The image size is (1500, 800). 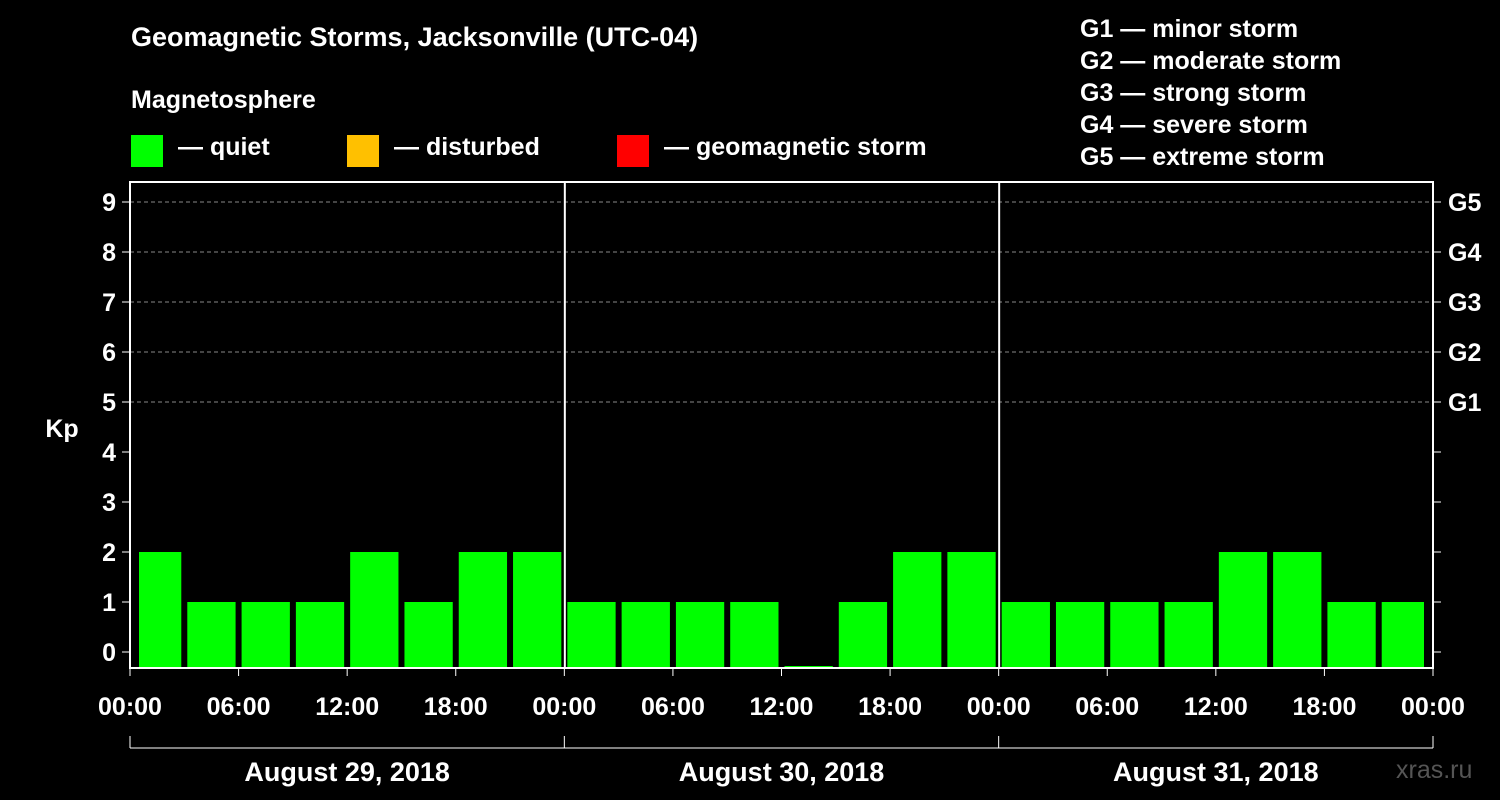 What do you see at coordinates (109, 603) in the screenshot?
I see `y-tick-label: 1` at bounding box center [109, 603].